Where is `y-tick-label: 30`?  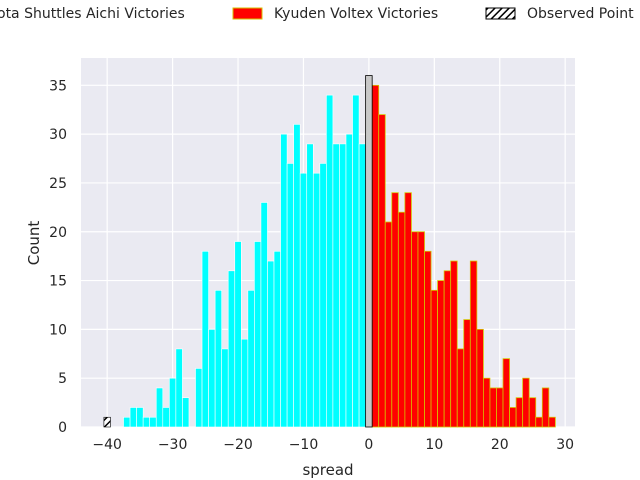
y-tick-label: 30 is located at coordinates (58, 135).